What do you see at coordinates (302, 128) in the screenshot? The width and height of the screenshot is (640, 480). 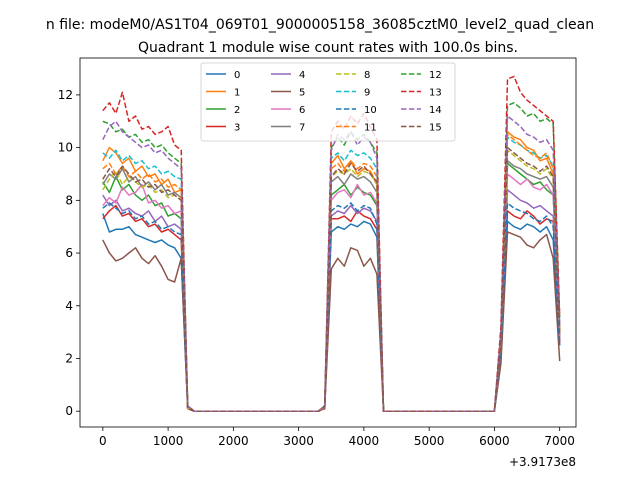 I see `legend-label-7: 7` at bounding box center [302, 128].